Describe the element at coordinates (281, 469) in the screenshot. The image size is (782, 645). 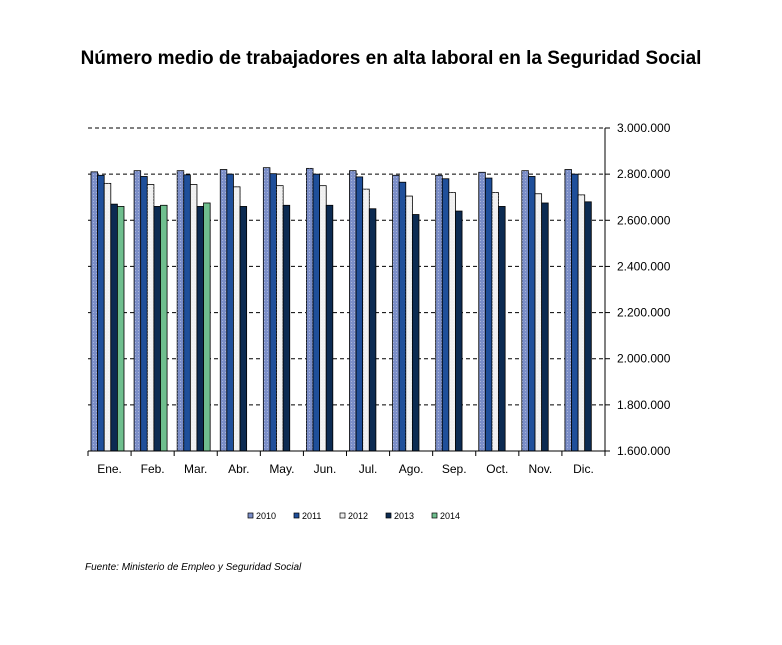
I see `x-tick-label: May.` at that location.